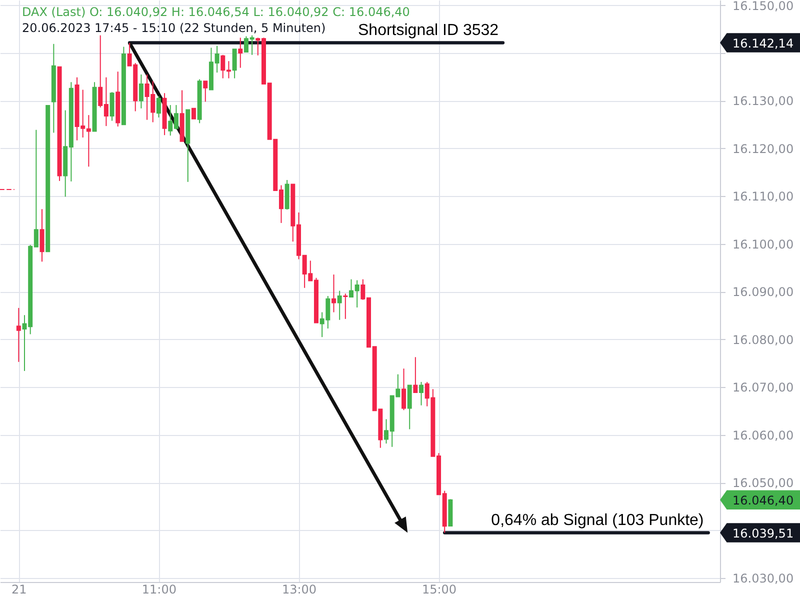 This screenshot has height=600, width=800. Describe the element at coordinates (763, 197) in the screenshot. I see `y-tick-label: 16.110,00` at that location.